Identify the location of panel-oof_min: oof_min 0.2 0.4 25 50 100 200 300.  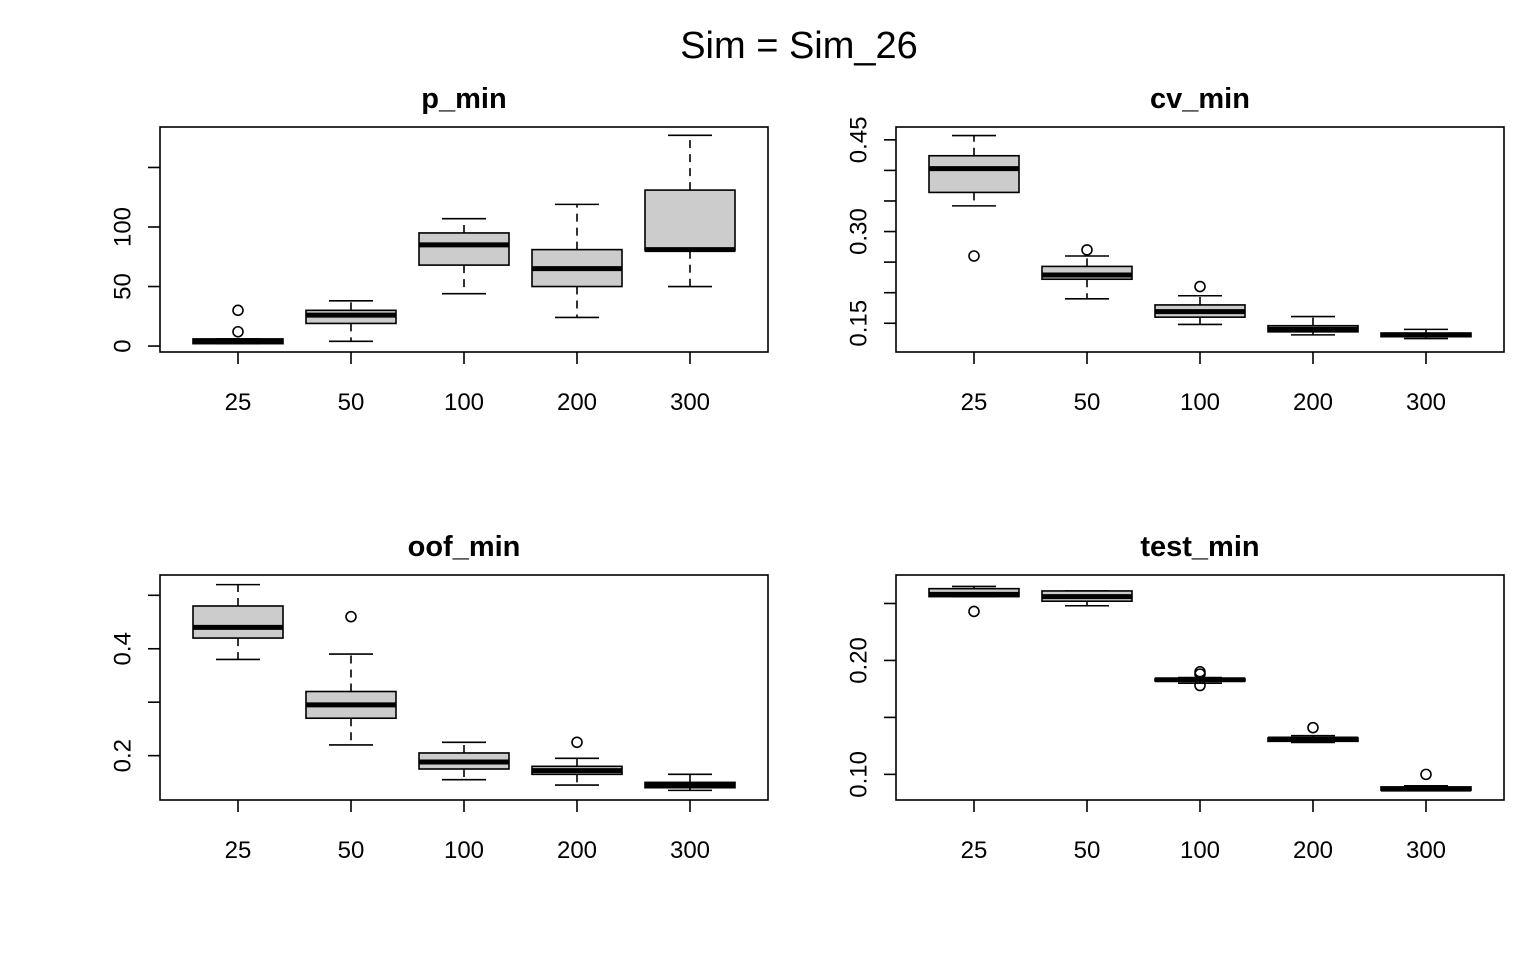
(439, 697).